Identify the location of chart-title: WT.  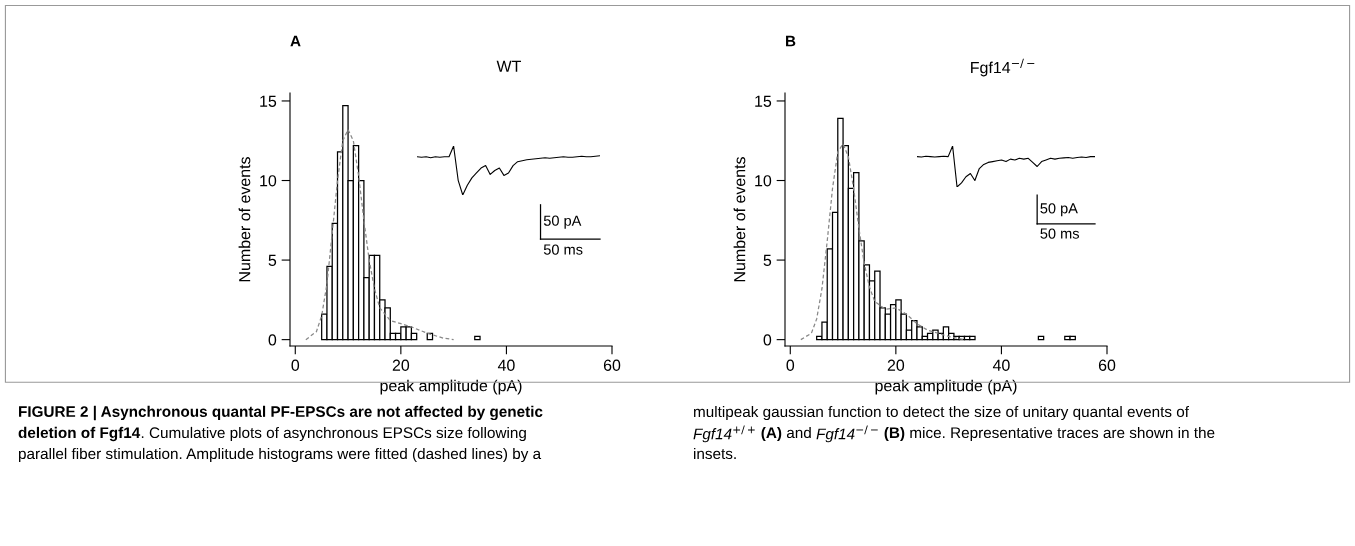
(509, 66).